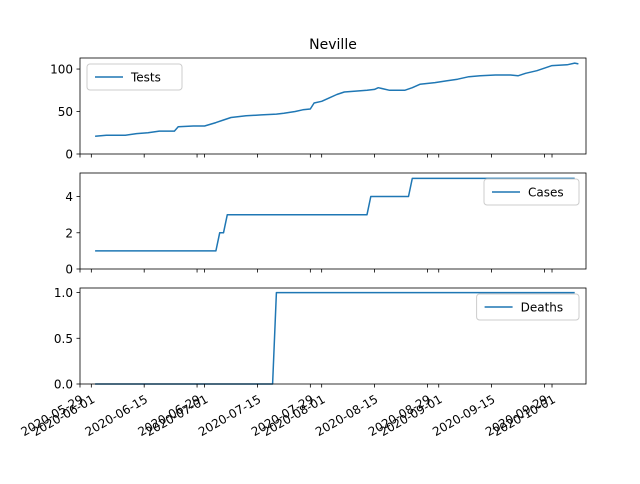 This screenshot has width=640, height=484. I want to click on legend: Cases, so click(531, 192).